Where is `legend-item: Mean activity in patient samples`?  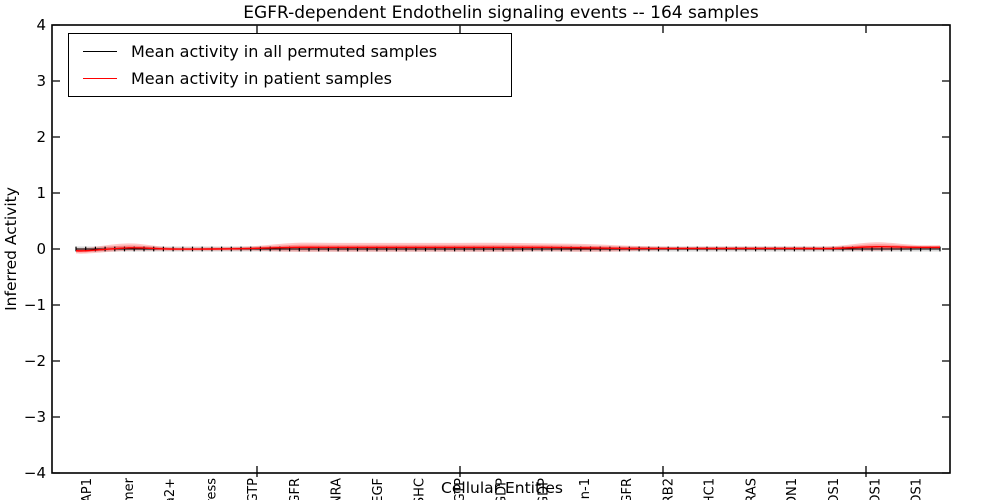
legend-item: Mean activity in patient samples is located at coordinates (297, 79).